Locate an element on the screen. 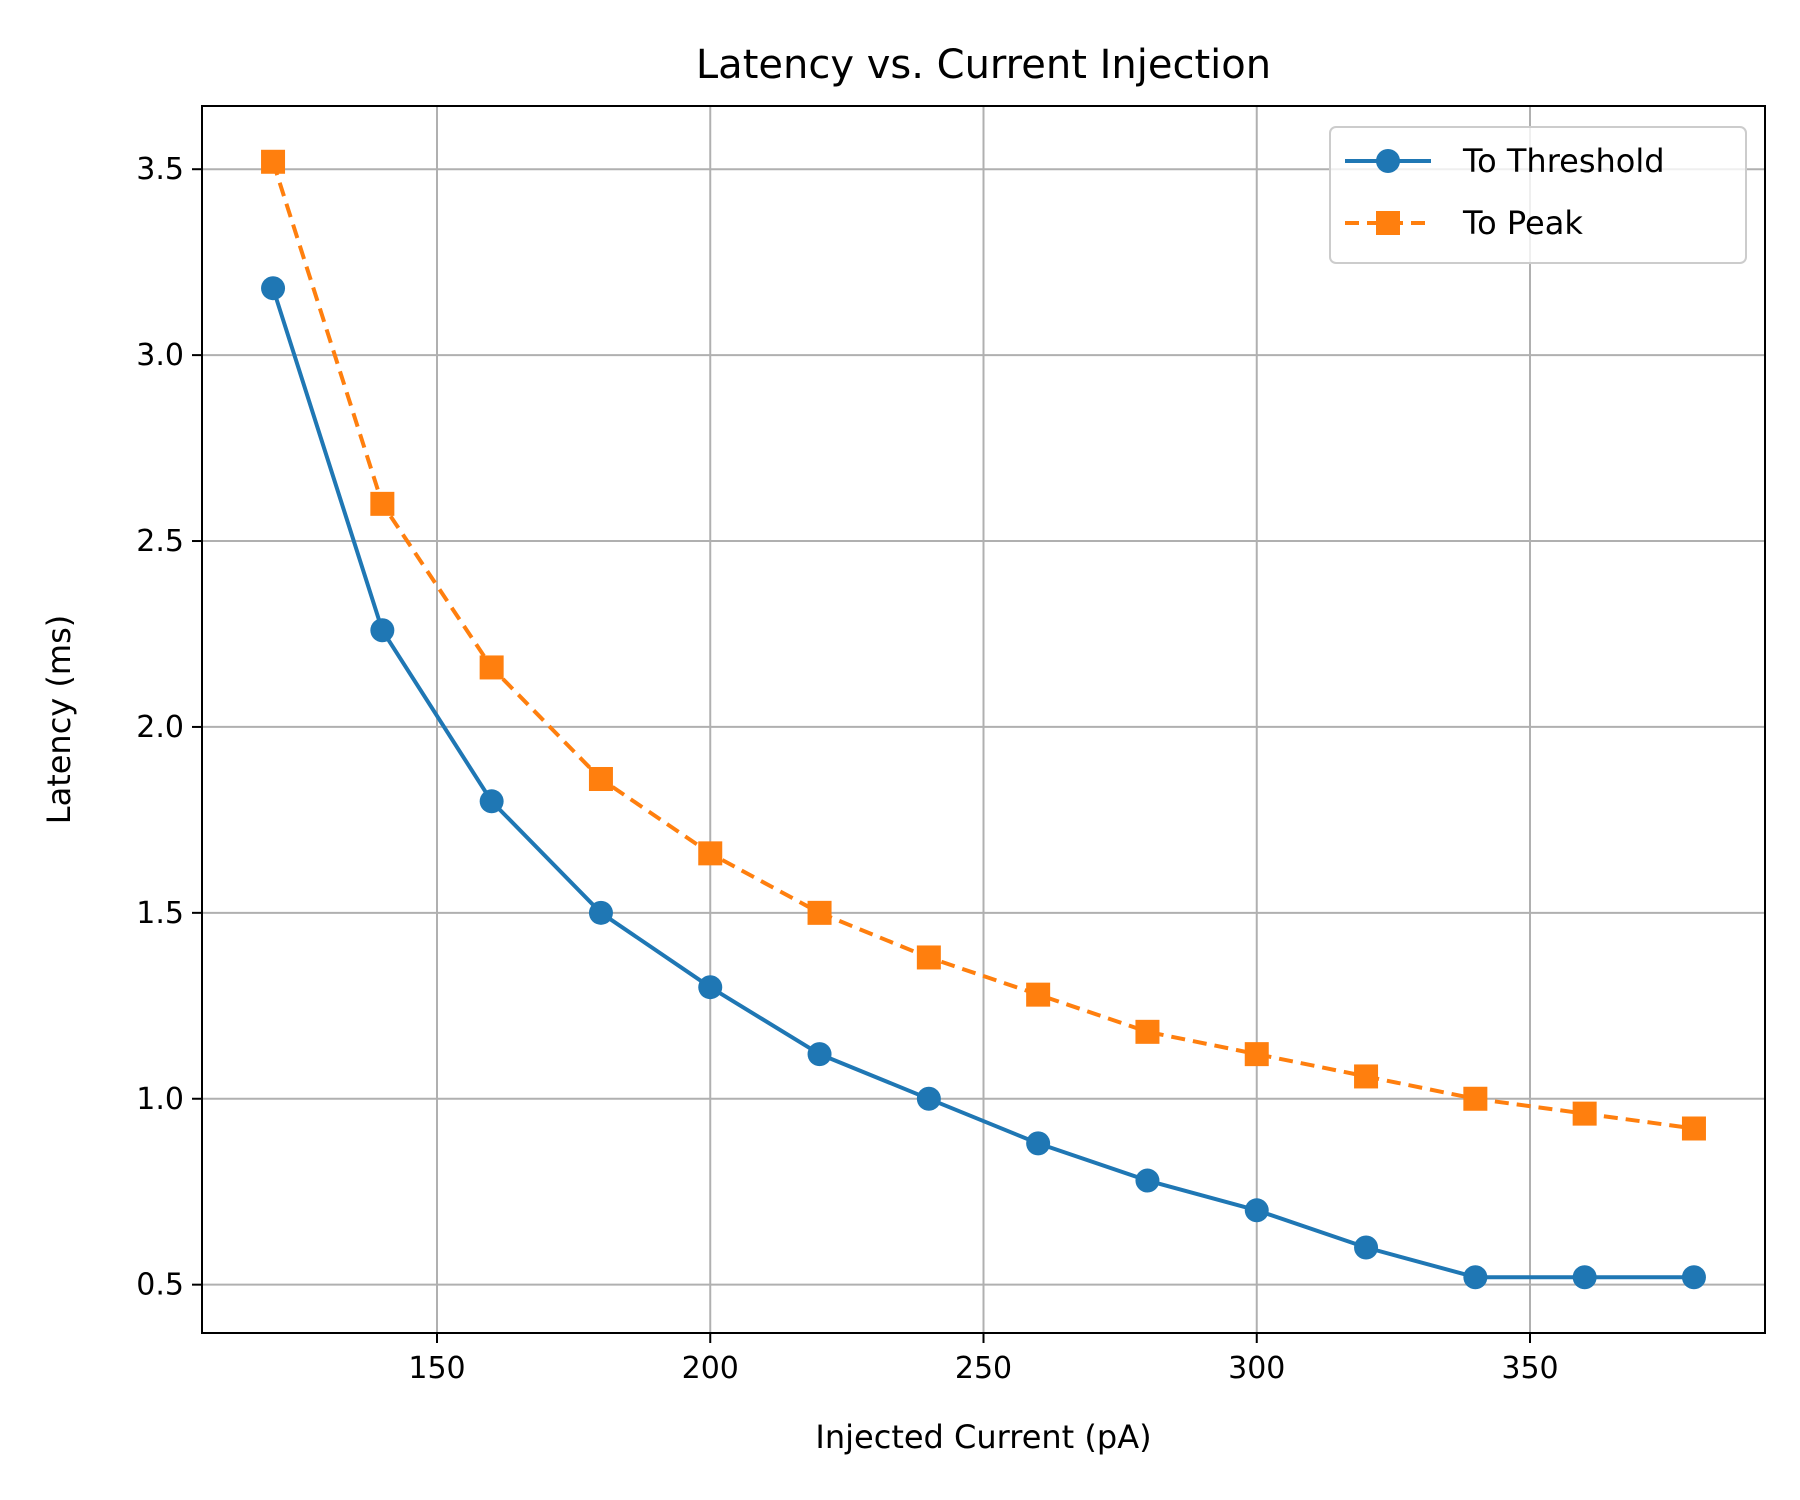  y-tick-label: 2.5 is located at coordinates (160, 541).